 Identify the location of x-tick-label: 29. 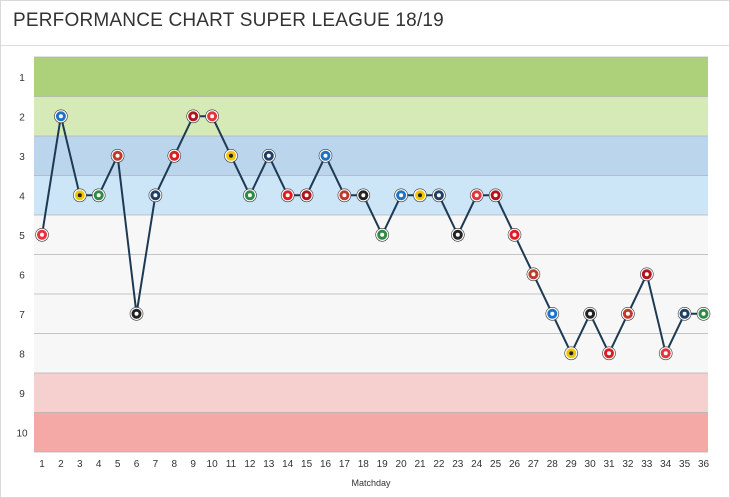
(572, 464).